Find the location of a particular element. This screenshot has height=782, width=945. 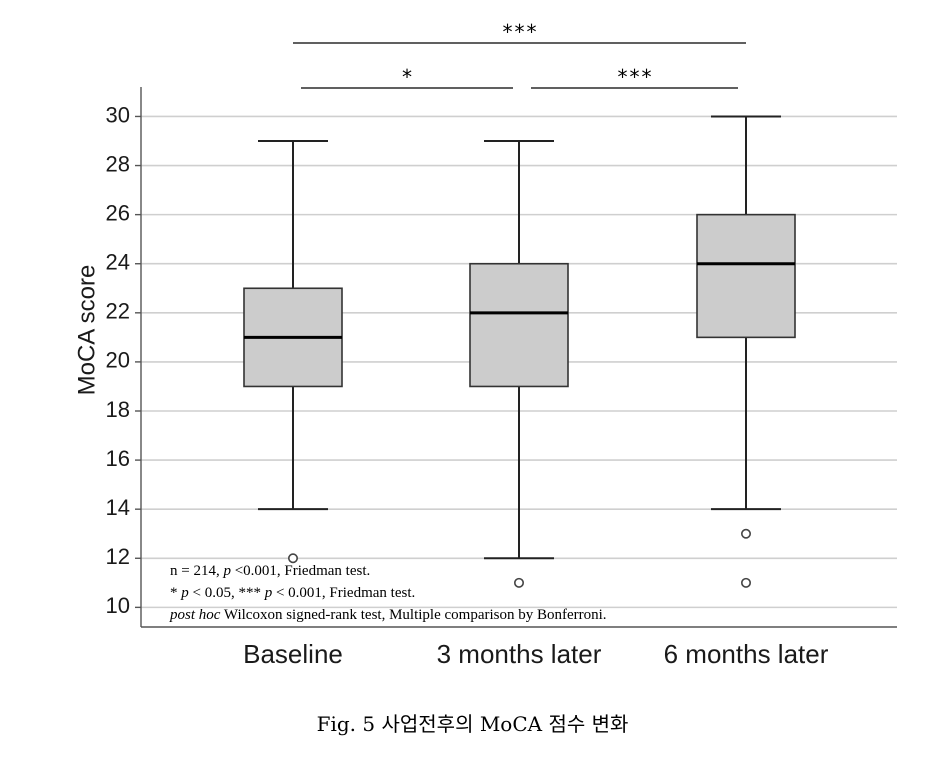

significance-label: * is located at coordinates (407, 77).